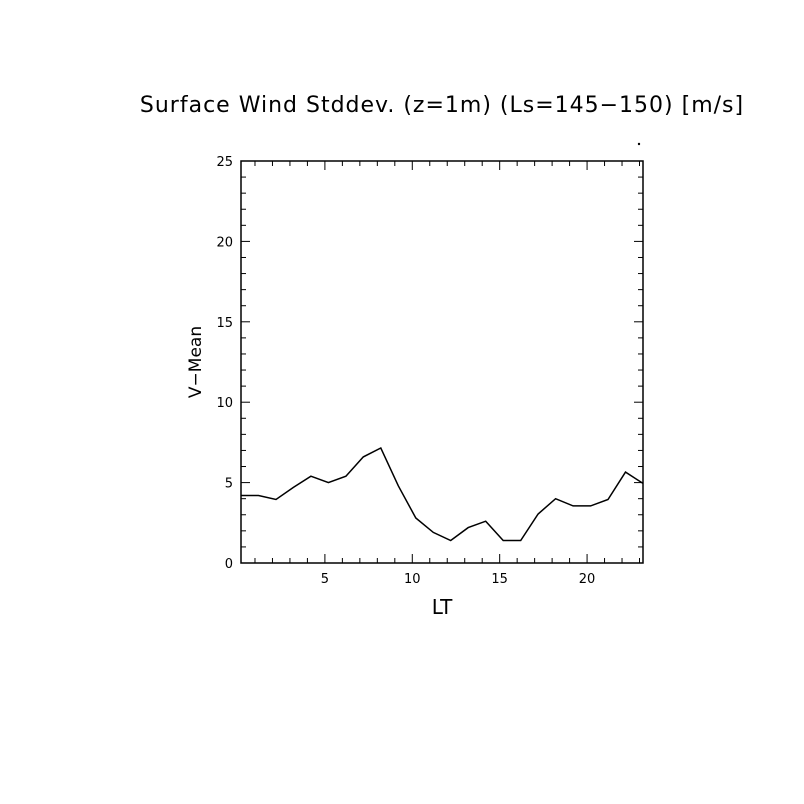 The height and width of the screenshot is (804, 804). Describe the element at coordinates (229, 564) in the screenshot. I see `y-tick-label: 0` at that location.